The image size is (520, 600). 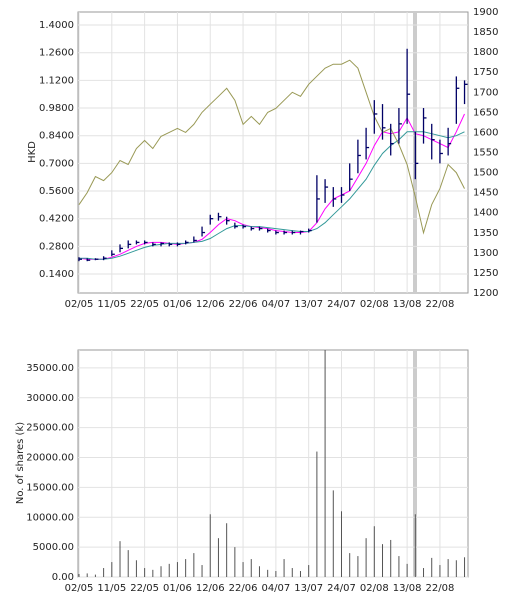 I want to click on y-tick-label: 30000.00, so click(x=50, y=398).